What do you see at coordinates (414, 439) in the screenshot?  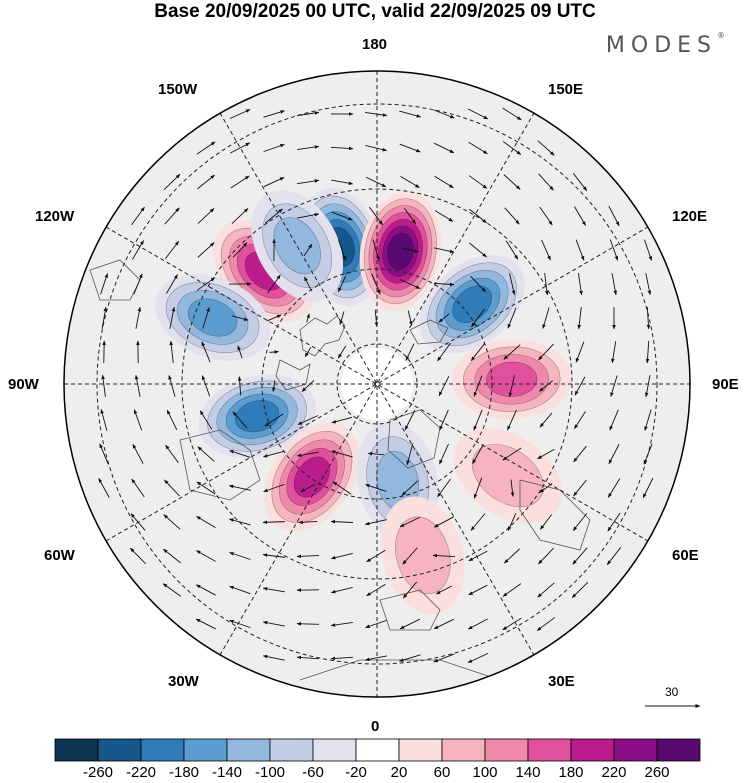 I see `scandinavia-coast` at bounding box center [414, 439].